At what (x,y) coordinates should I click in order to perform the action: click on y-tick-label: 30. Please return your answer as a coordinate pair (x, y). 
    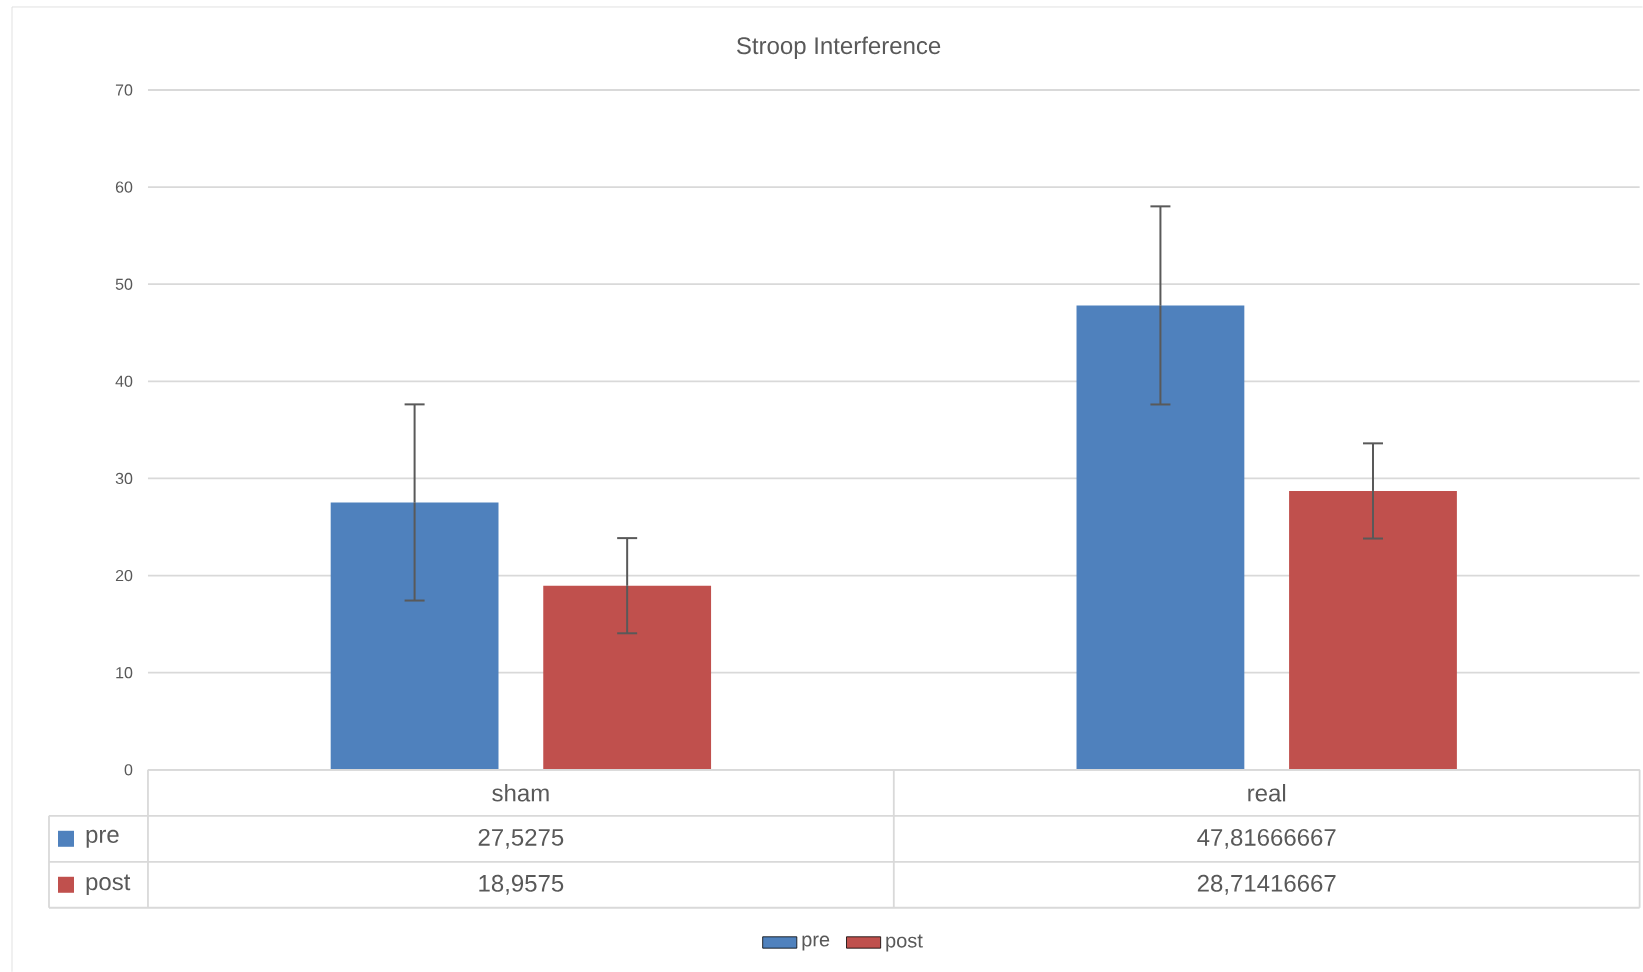
    Looking at the image, I should click on (124, 478).